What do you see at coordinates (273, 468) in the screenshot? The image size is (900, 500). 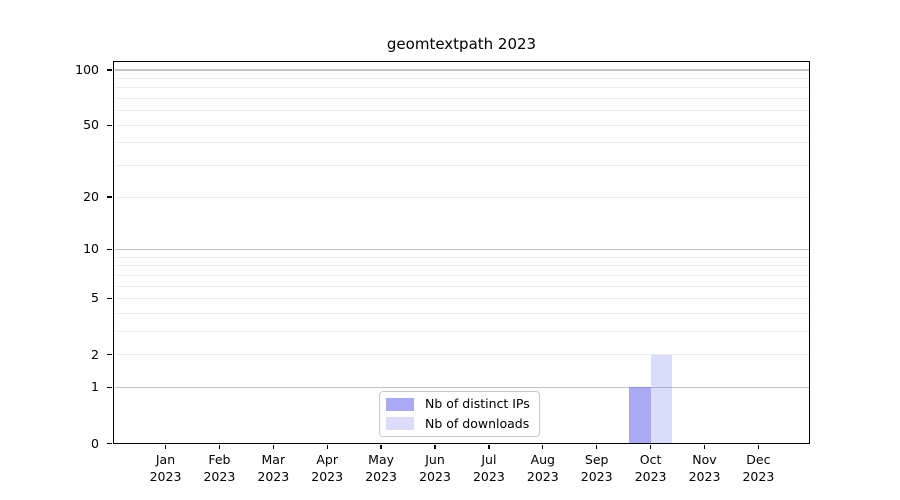 I see `x-tick-label: Mar 2023` at bounding box center [273, 468].